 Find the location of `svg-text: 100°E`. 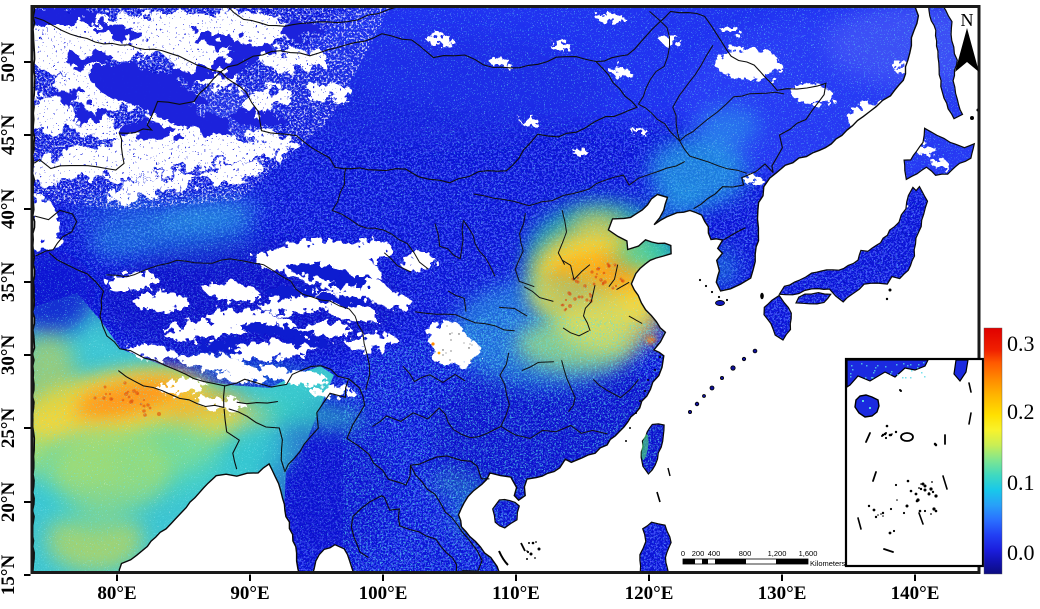

svg-text: 100°E is located at coordinates (383, 593).